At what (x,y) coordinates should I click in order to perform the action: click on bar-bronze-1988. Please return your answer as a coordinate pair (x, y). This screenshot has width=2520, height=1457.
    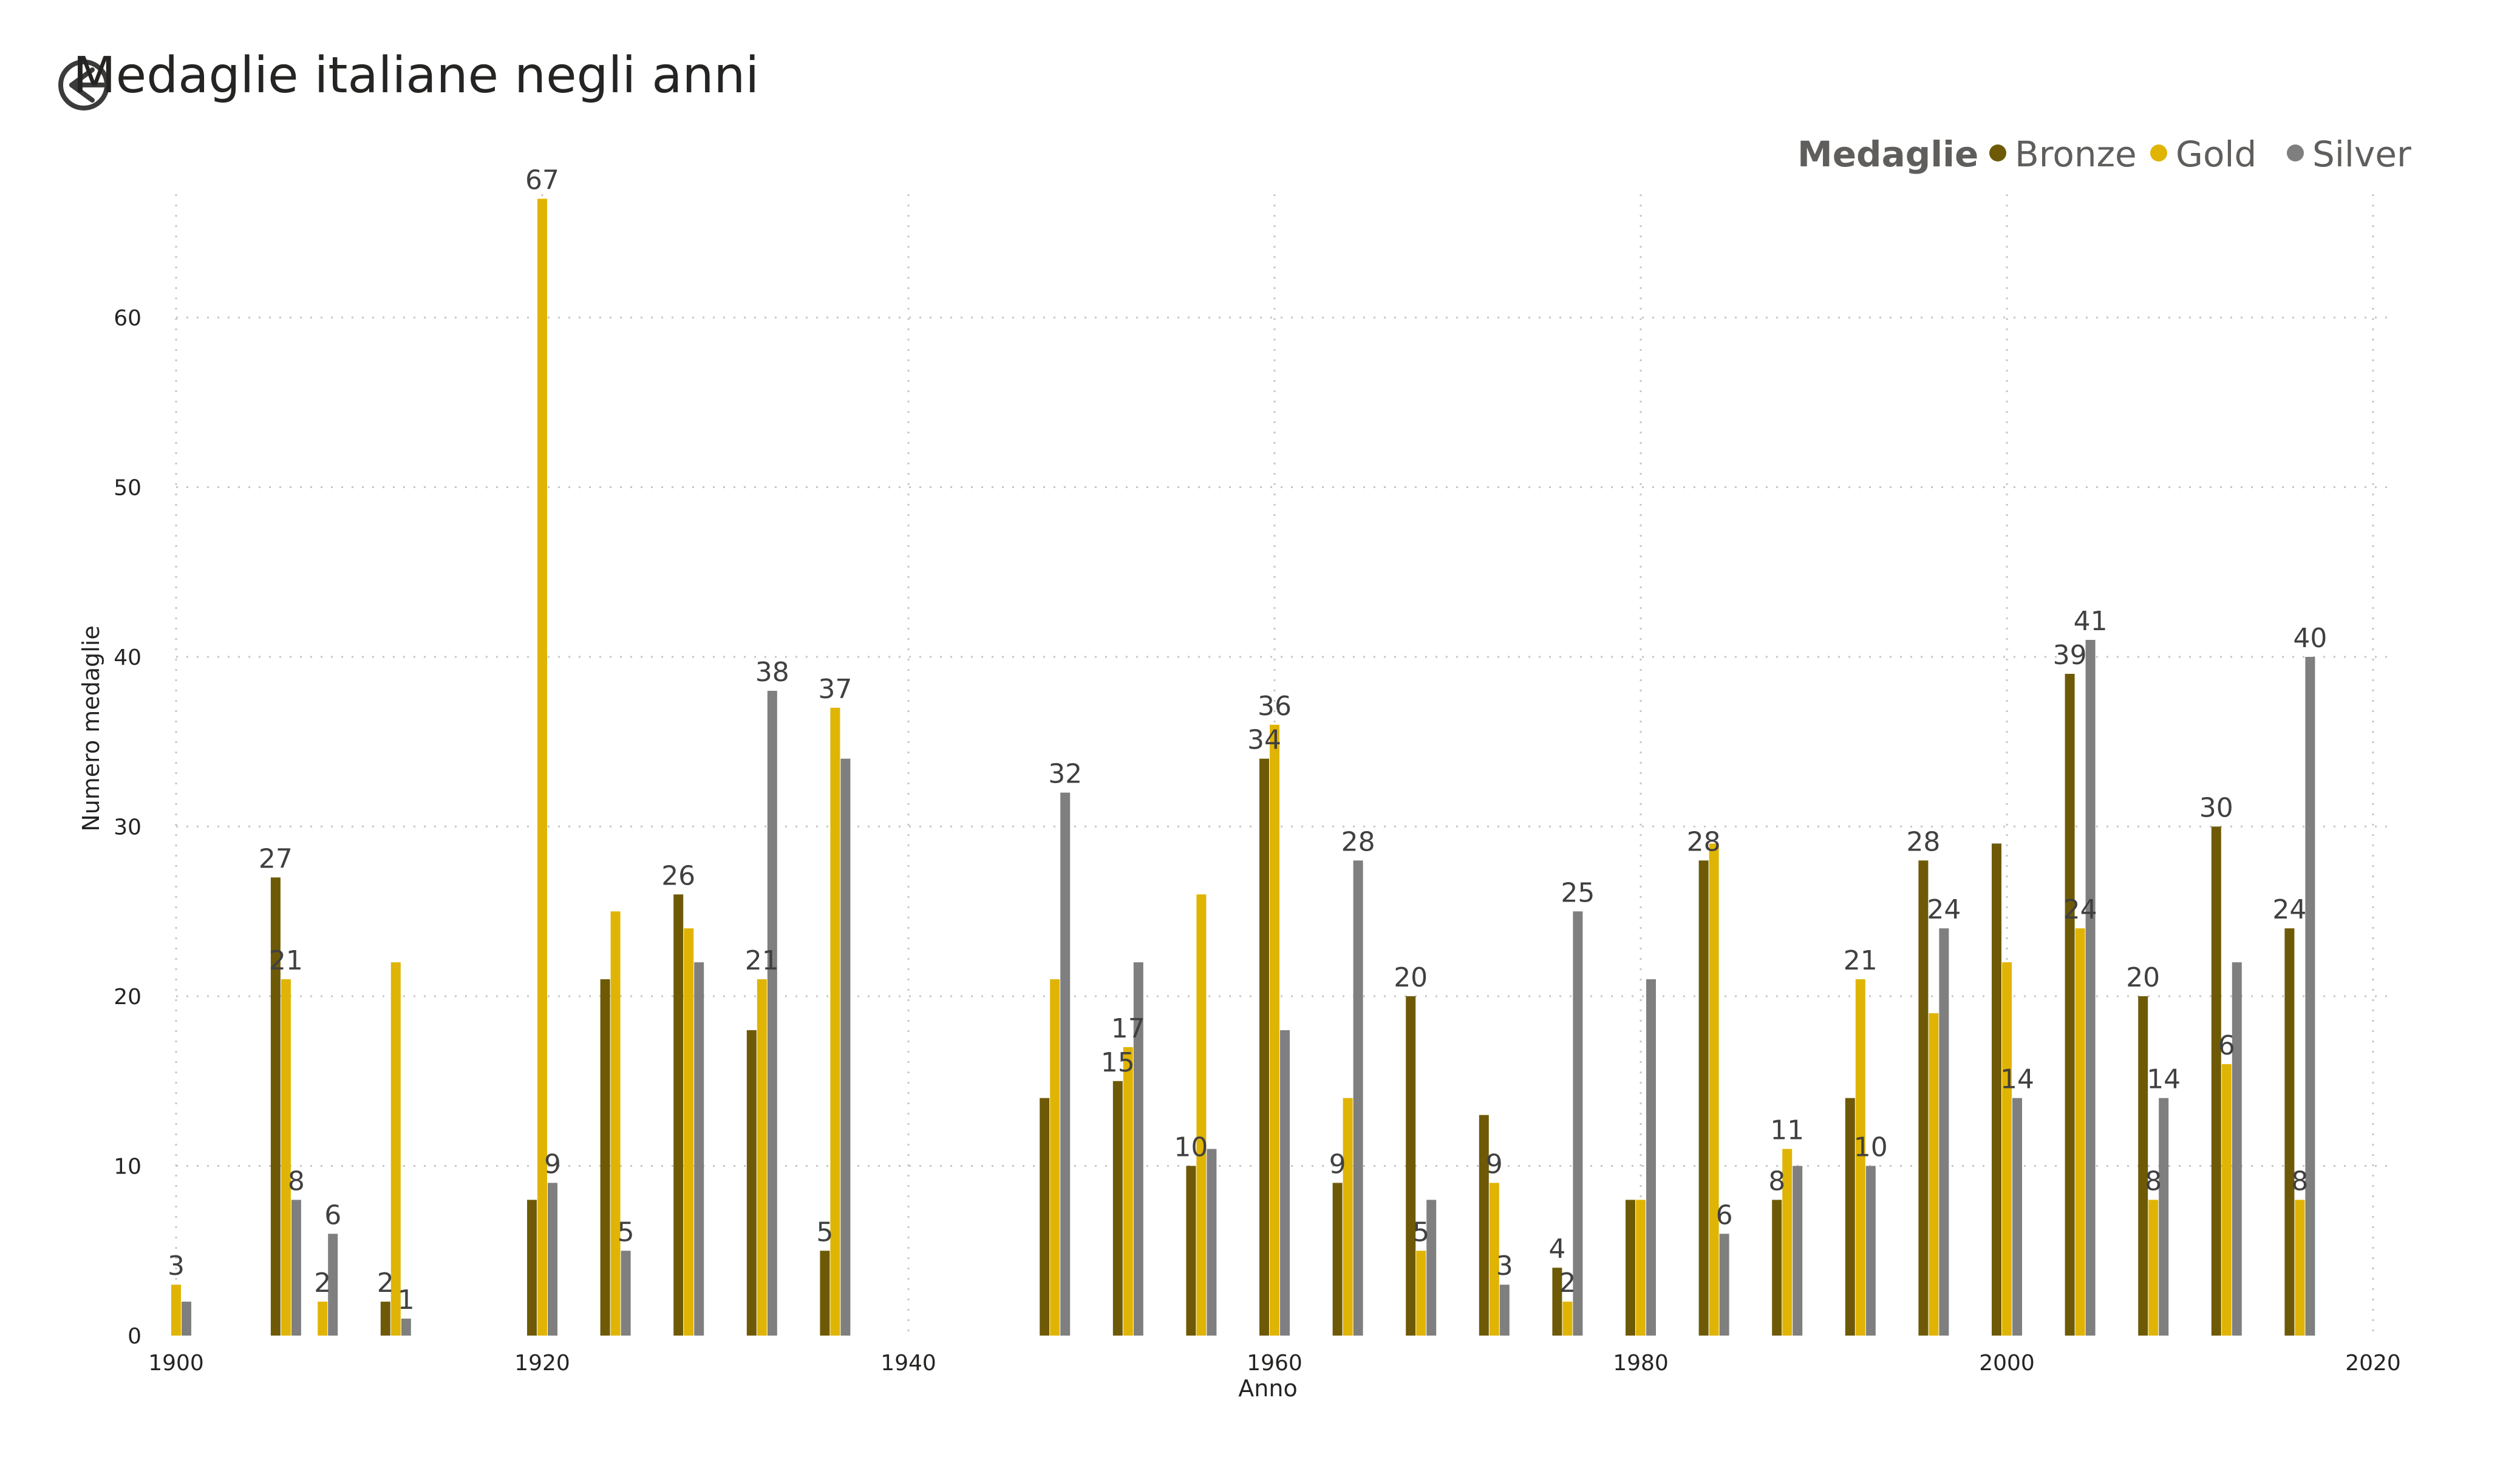
    Looking at the image, I should click on (1777, 1268).